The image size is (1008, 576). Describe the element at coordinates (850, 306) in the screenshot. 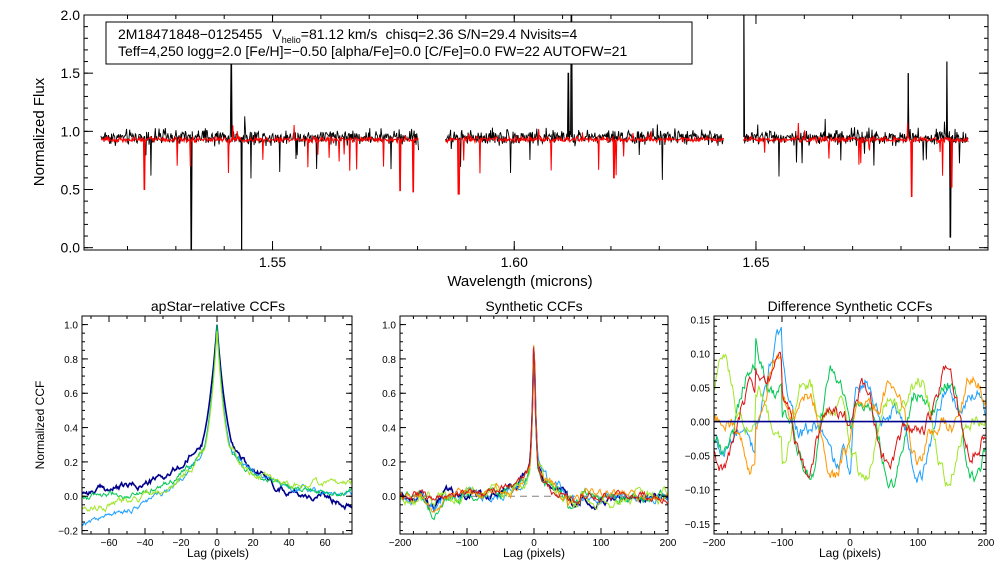

I see `ccf-difference-title: Difference Synthetic CCFs` at that location.